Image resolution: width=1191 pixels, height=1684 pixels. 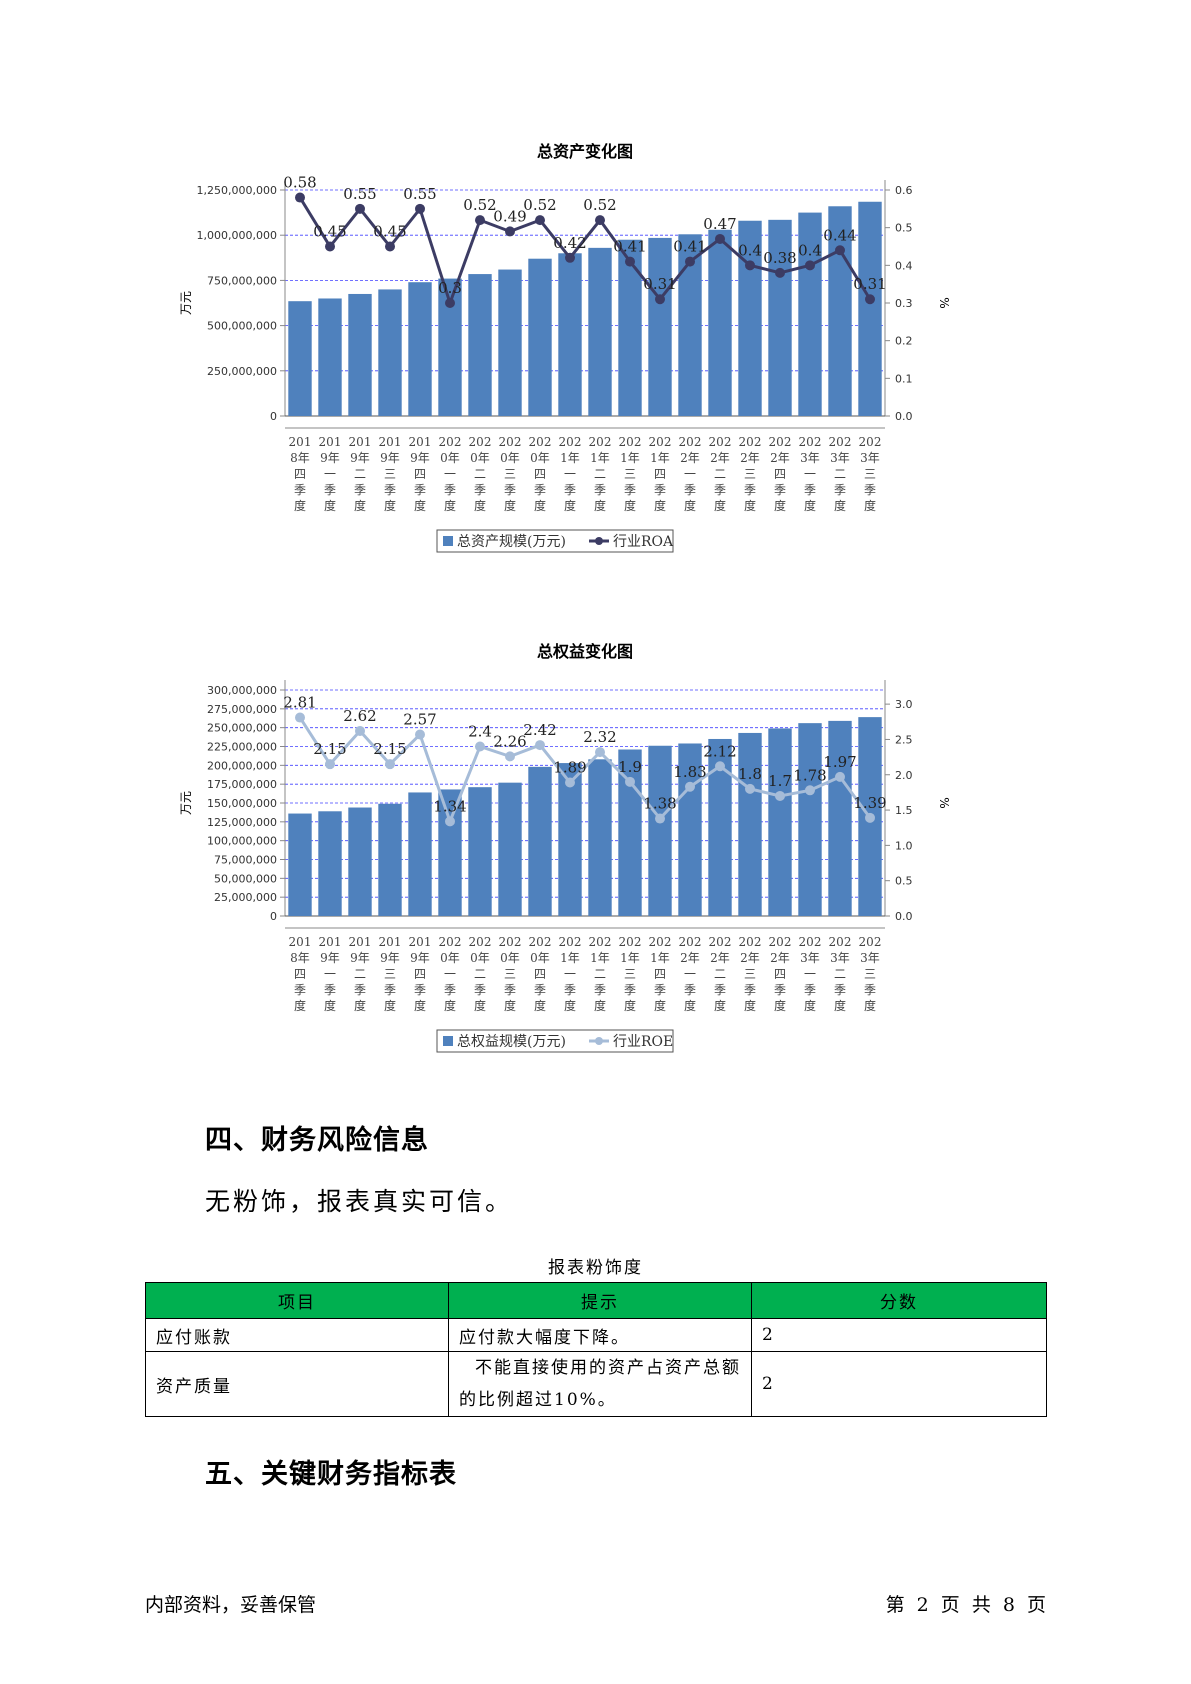 What do you see at coordinates (359, 1201) in the screenshot?
I see `risk-summary-text: 无粉饰，报表真实可信。` at bounding box center [359, 1201].